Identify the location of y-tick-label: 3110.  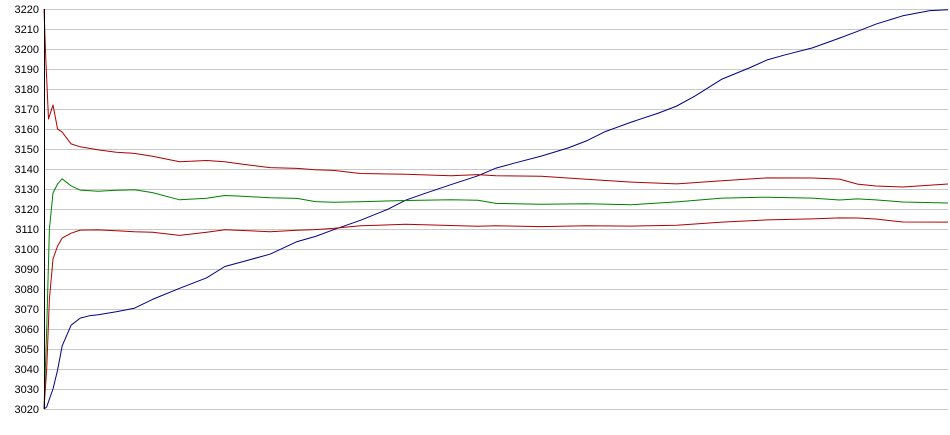
(27, 230).